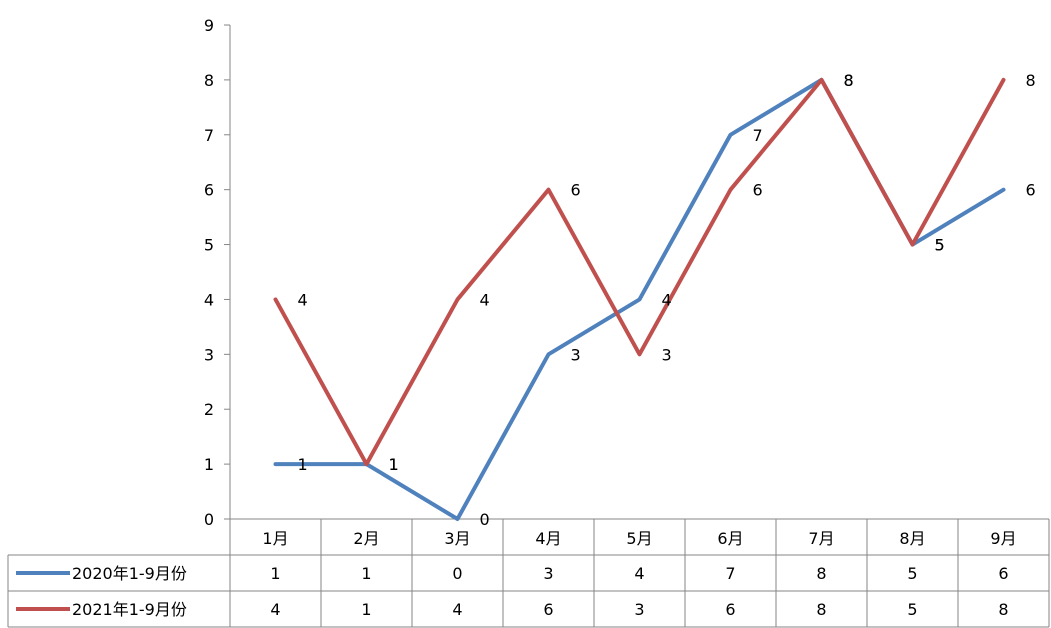  What do you see at coordinates (940, 245) in the screenshot?
I see `data-label: 5` at bounding box center [940, 245].